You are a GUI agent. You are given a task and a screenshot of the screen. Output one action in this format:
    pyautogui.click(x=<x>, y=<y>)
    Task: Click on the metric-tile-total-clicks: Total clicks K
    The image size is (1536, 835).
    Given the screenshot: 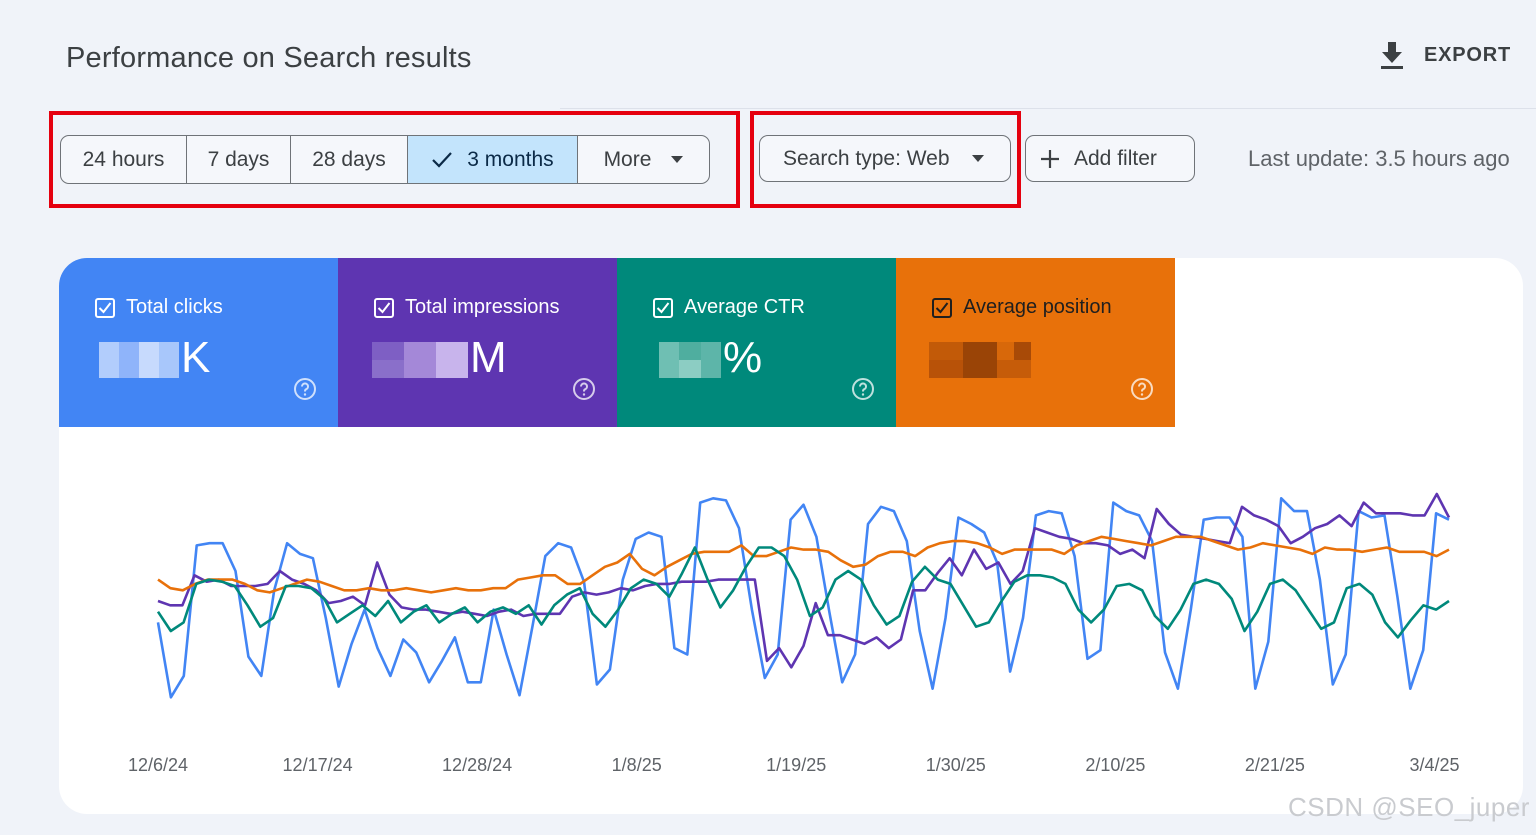 What is the action you would take?
    pyautogui.click(x=198, y=342)
    